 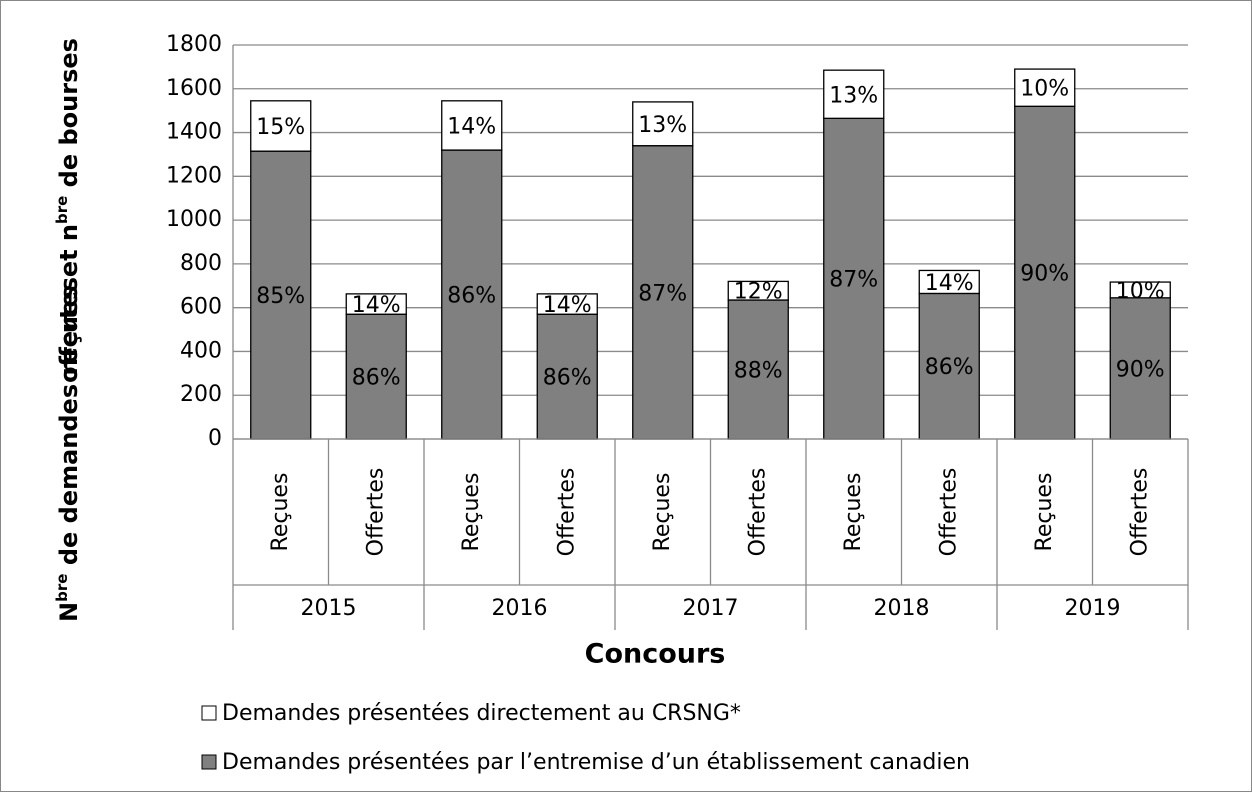 I want to click on group-label: 2016, so click(x=520, y=608).